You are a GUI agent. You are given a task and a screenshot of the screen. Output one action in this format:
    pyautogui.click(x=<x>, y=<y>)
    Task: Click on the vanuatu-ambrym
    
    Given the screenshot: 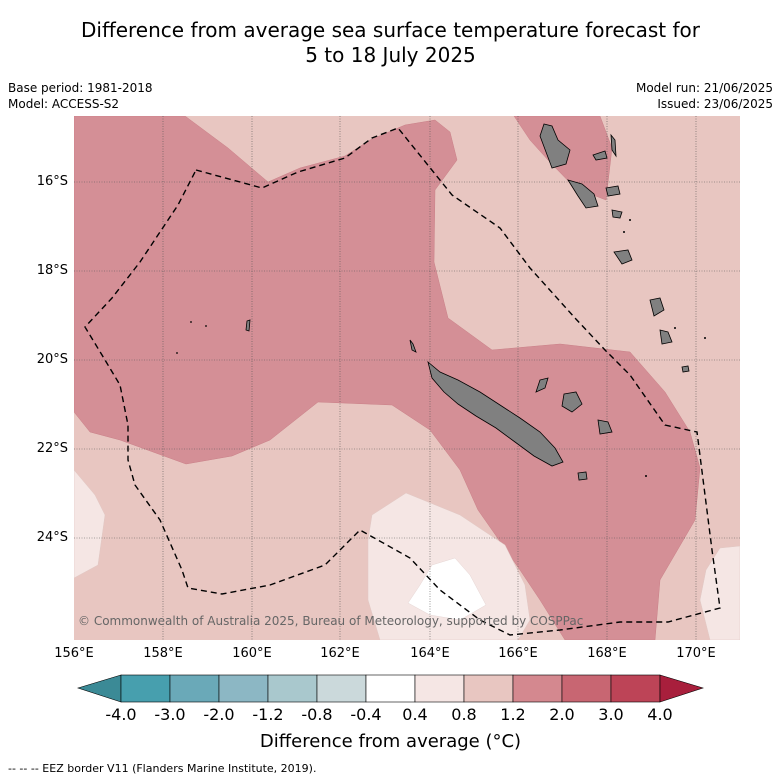 What is the action you would take?
    pyautogui.click(x=613, y=191)
    